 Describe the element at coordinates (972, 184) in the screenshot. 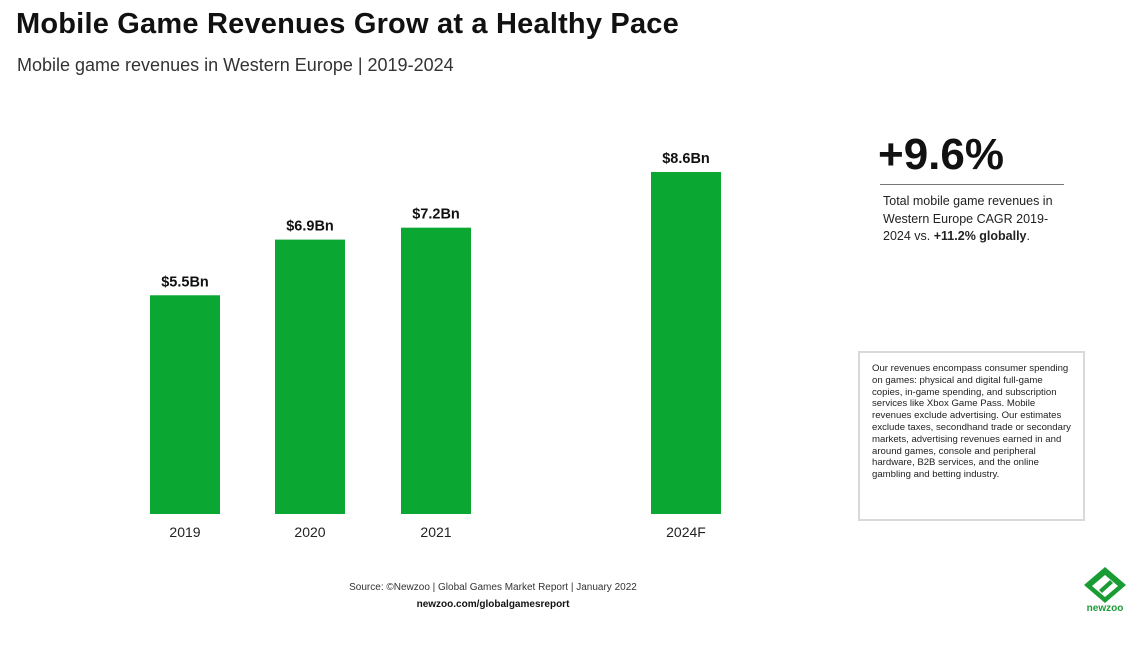

I see `stat-divider` at that location.